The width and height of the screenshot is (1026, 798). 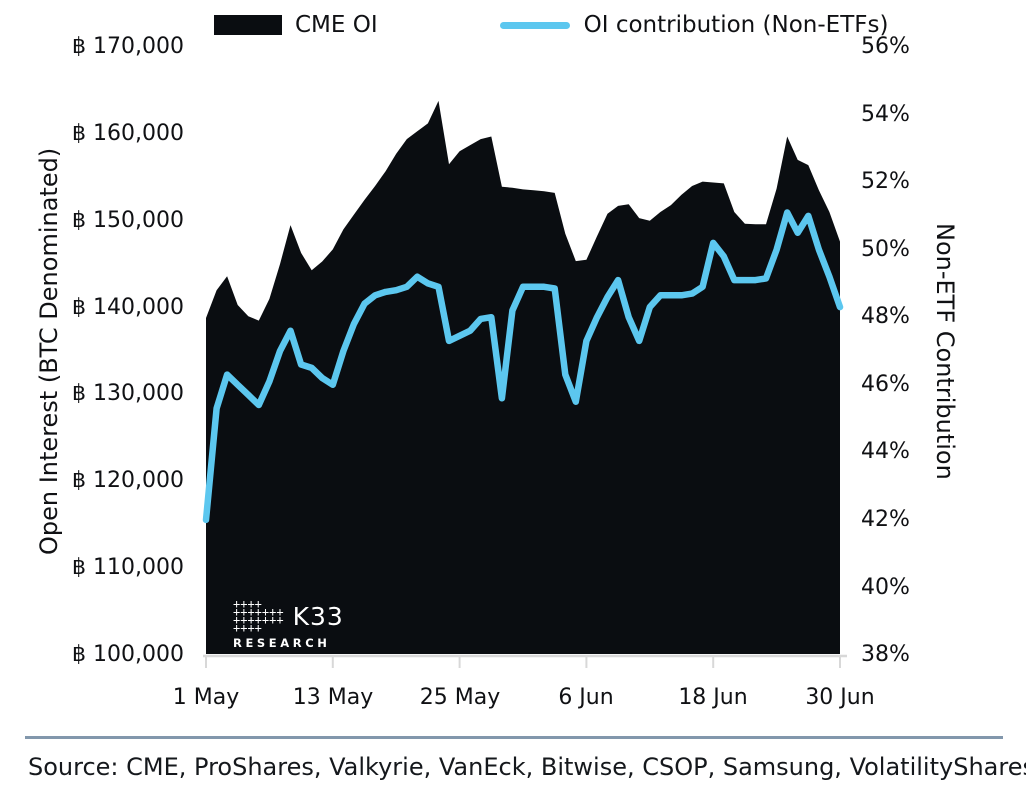 I want to click on y-right-tick: 44%, so click(x=885, y=451).